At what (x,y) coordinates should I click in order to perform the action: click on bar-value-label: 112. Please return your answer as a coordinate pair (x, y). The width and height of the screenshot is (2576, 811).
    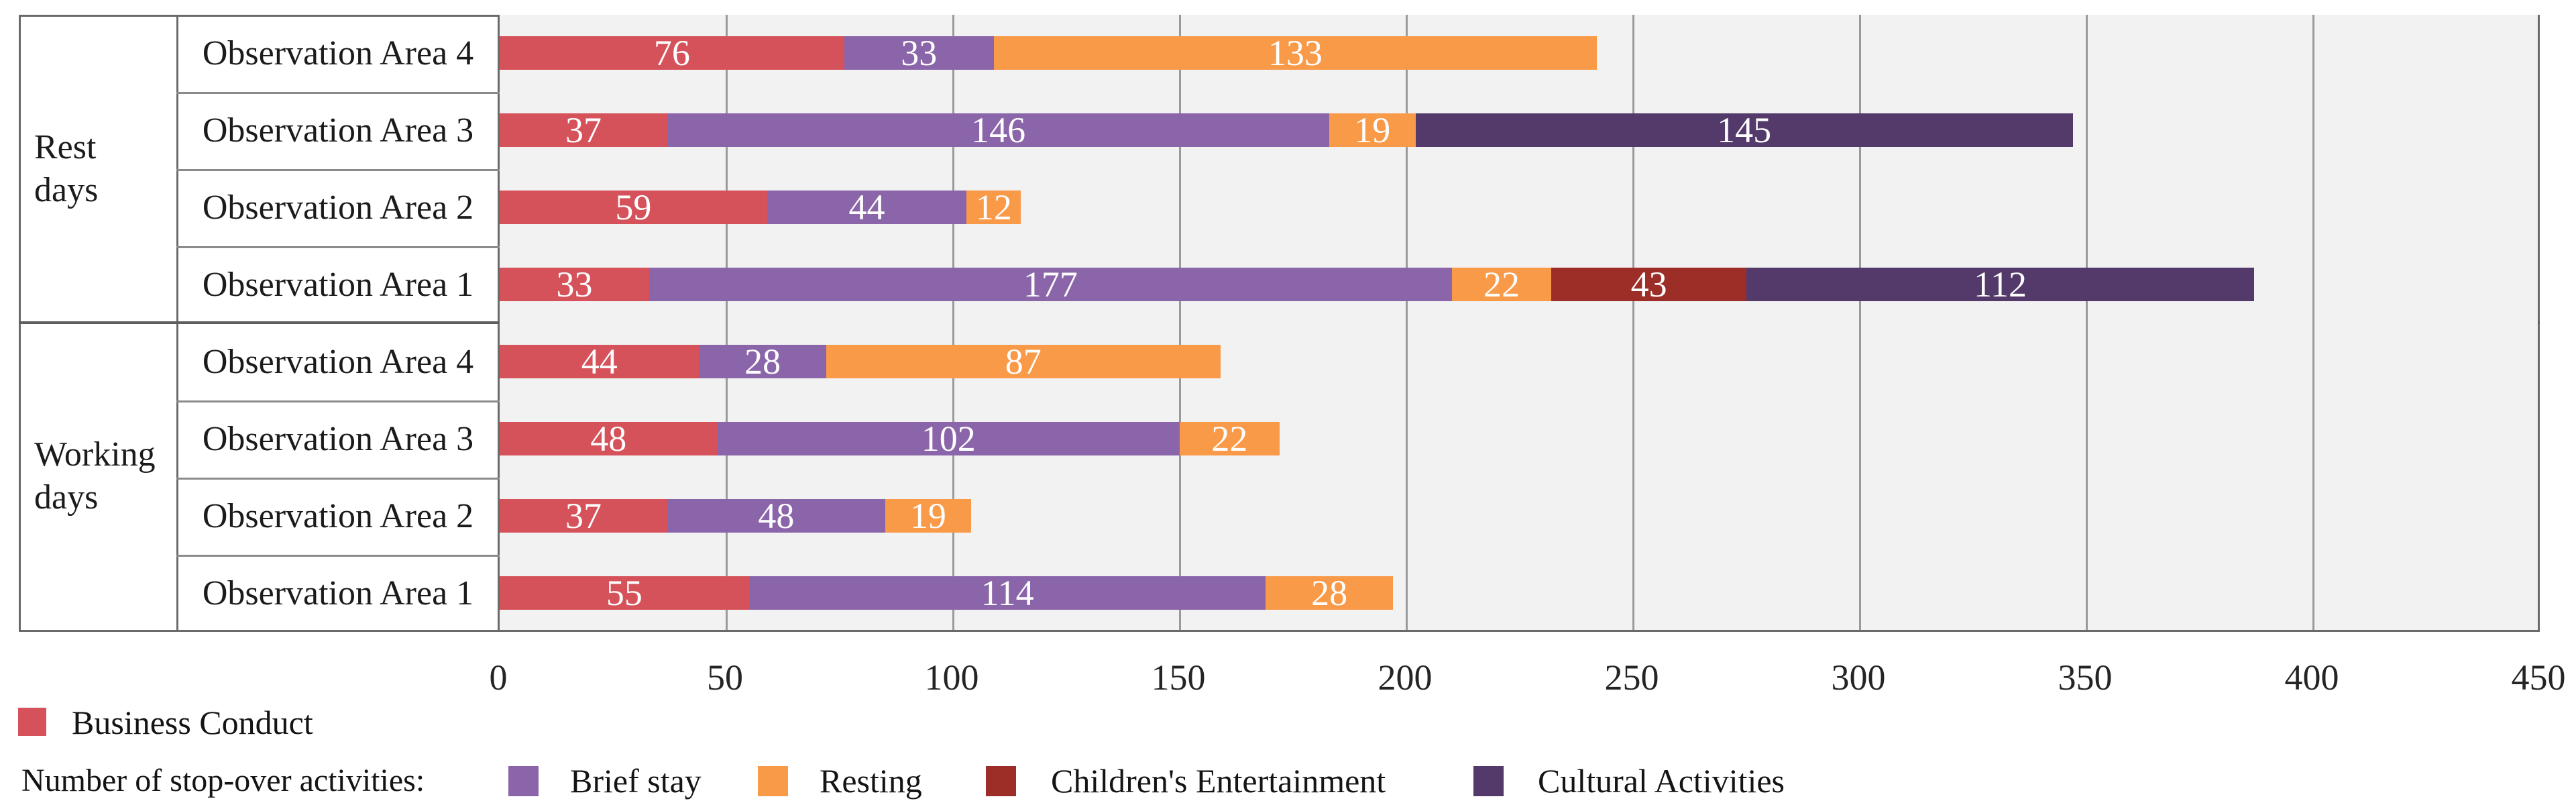
    Looking at the image, I should click on (2000, 284).